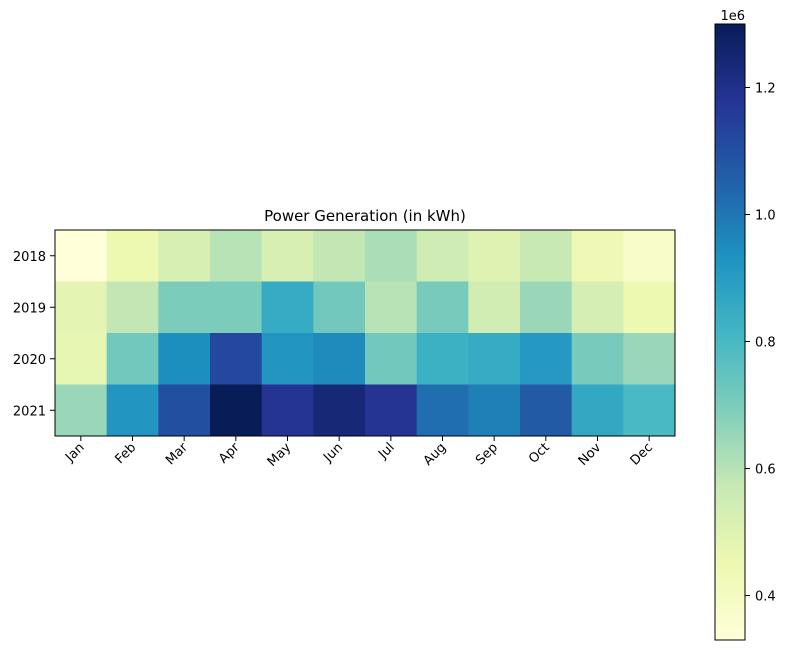  What do you see at coordinates (229, 453) in the screenshot?
I see `x-tick-label: Apr` at bounding box center [229, 453].